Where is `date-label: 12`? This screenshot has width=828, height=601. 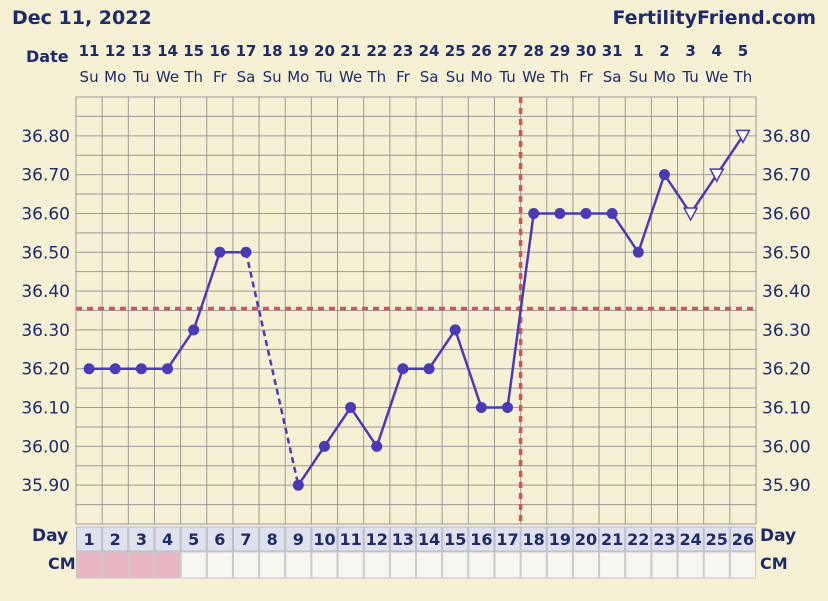 date-label: 12 is located at coordinates (115, 51).